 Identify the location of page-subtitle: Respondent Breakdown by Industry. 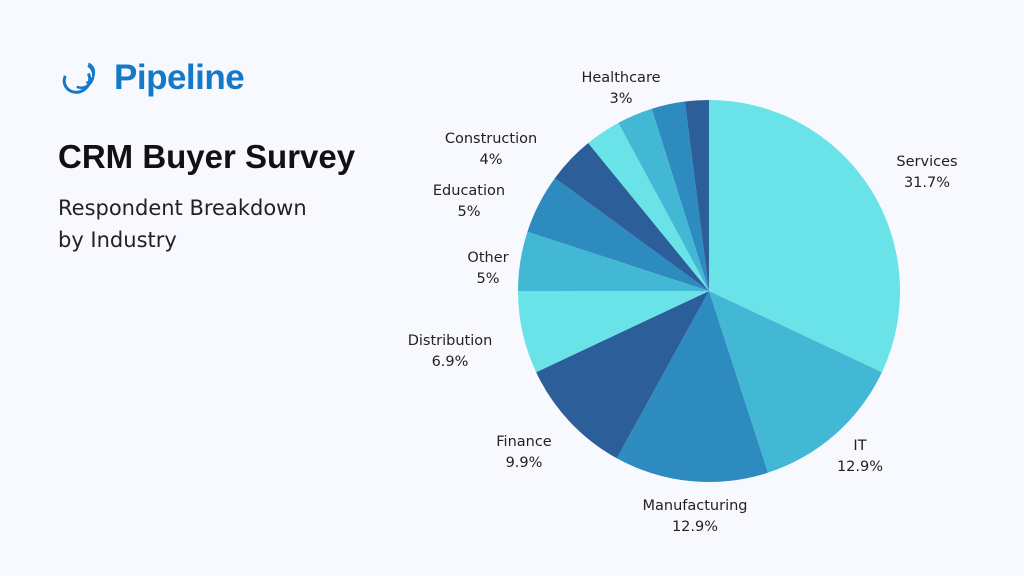
(208, 224).